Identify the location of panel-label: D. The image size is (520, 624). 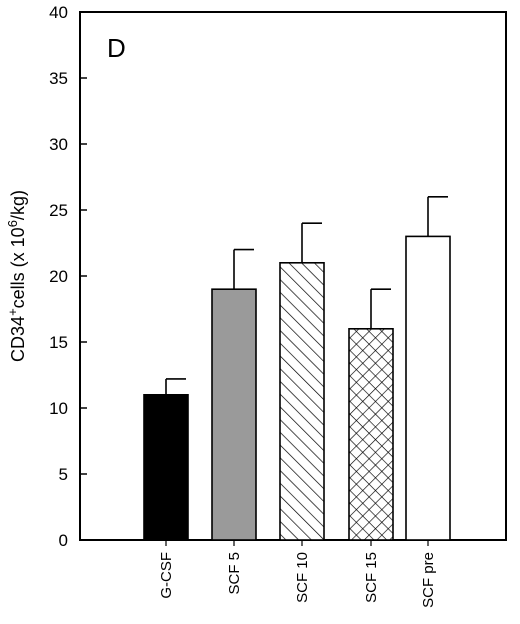
(116, 48).